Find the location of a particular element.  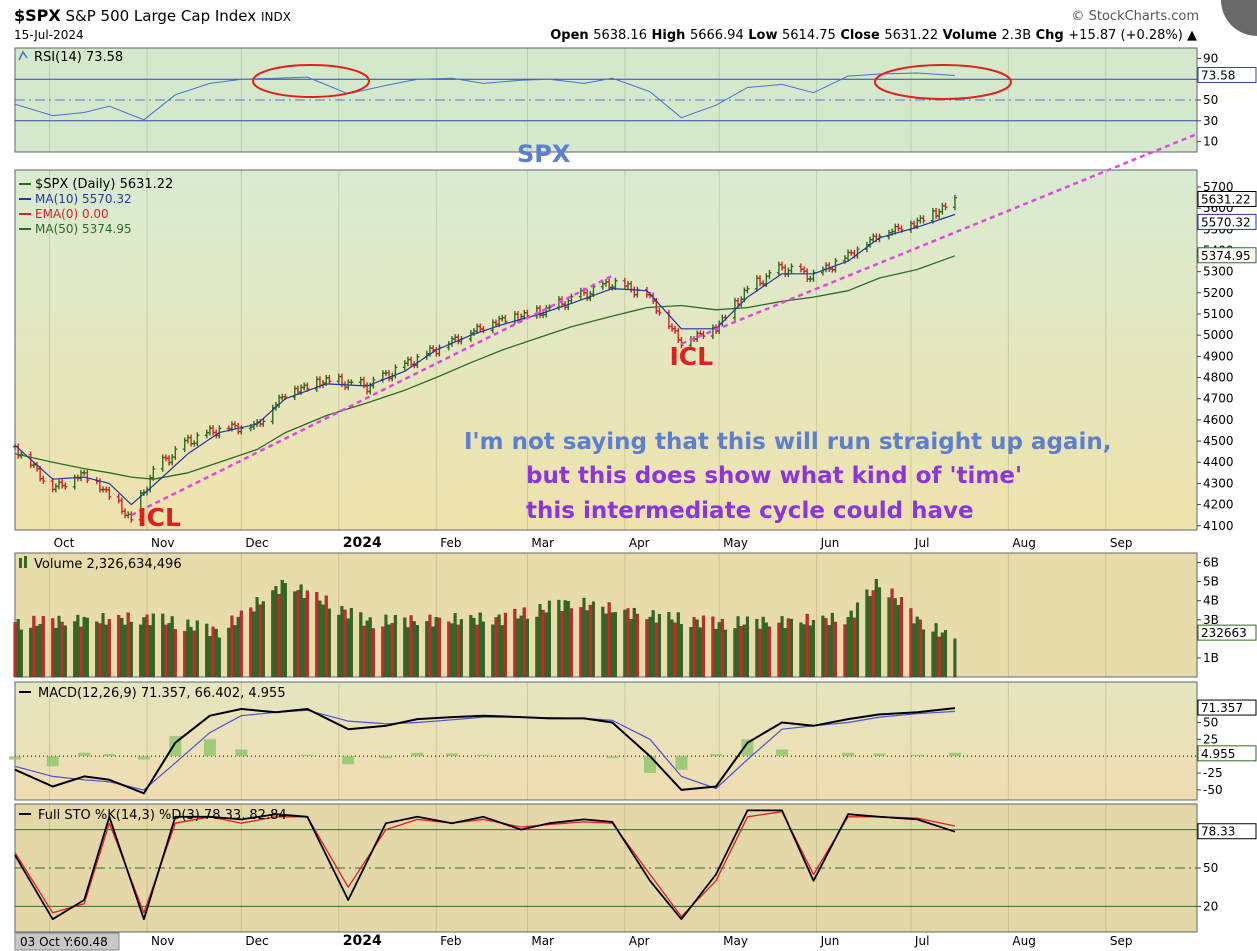

chg-value: +15.87 (+0.28%) ▲ is located at coordinates (1132, 35).